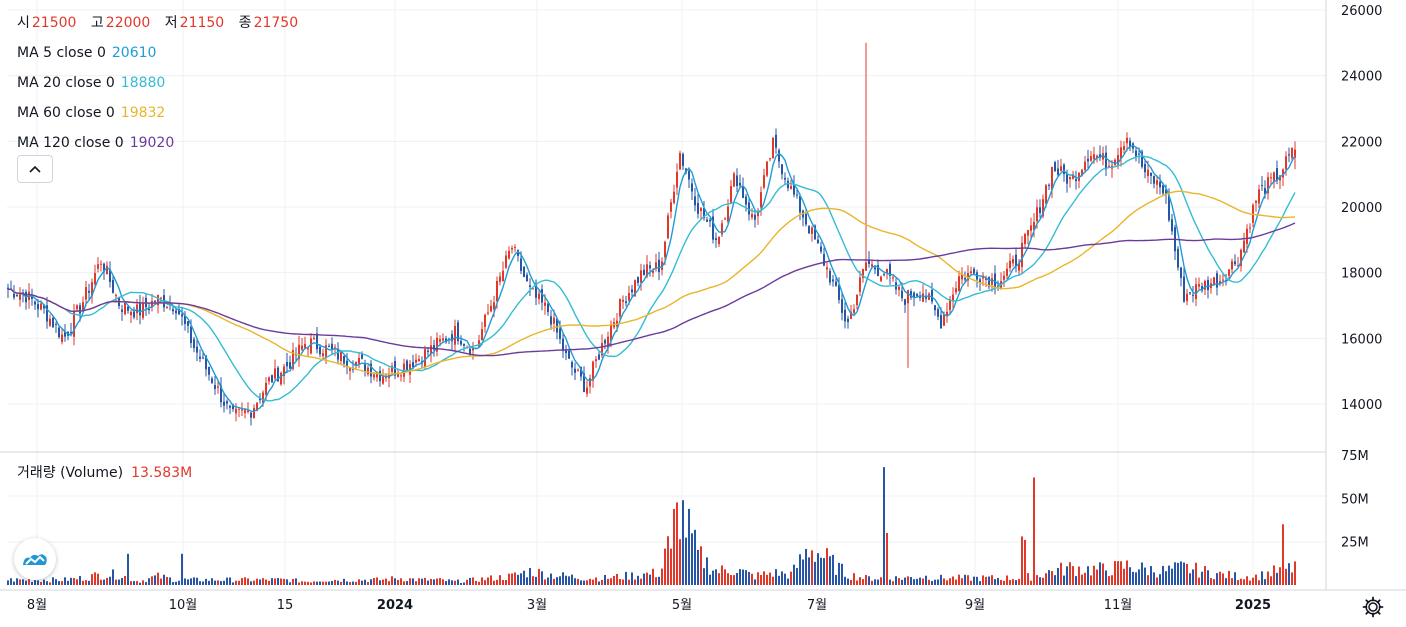 The width and height of the screenshot is (1406, 627). What do you see at coordinates (35, 169) in the screenshot?
I see `legend-collapse-button` at bounding box center [35, 169].